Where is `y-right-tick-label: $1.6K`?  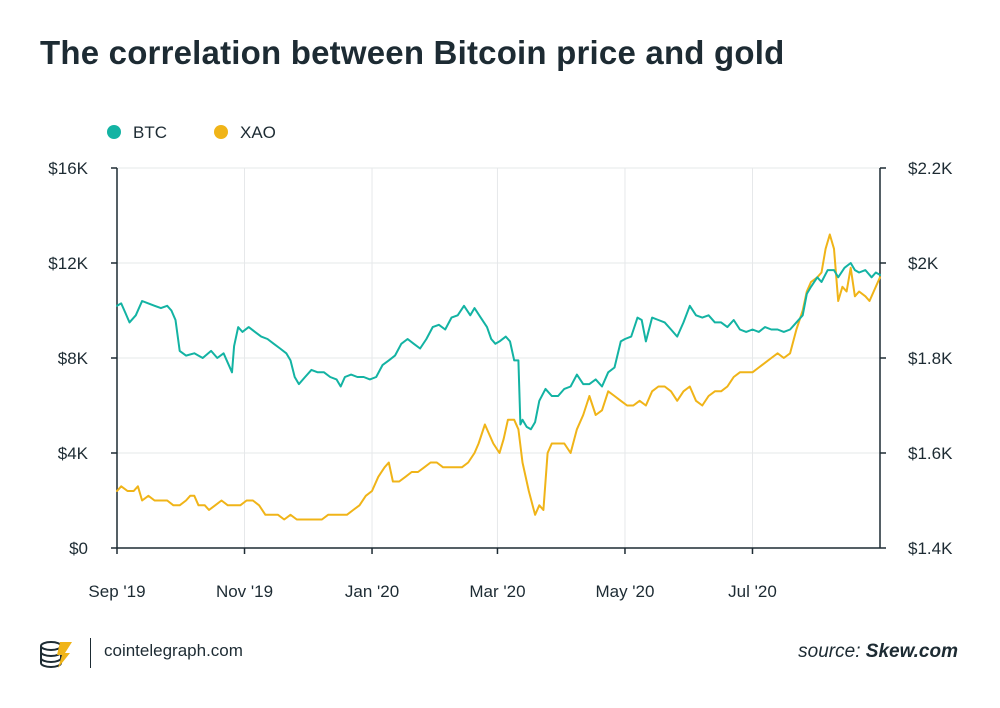 y-right-tick-label: $1.6K is located at coordinates (930, 453).